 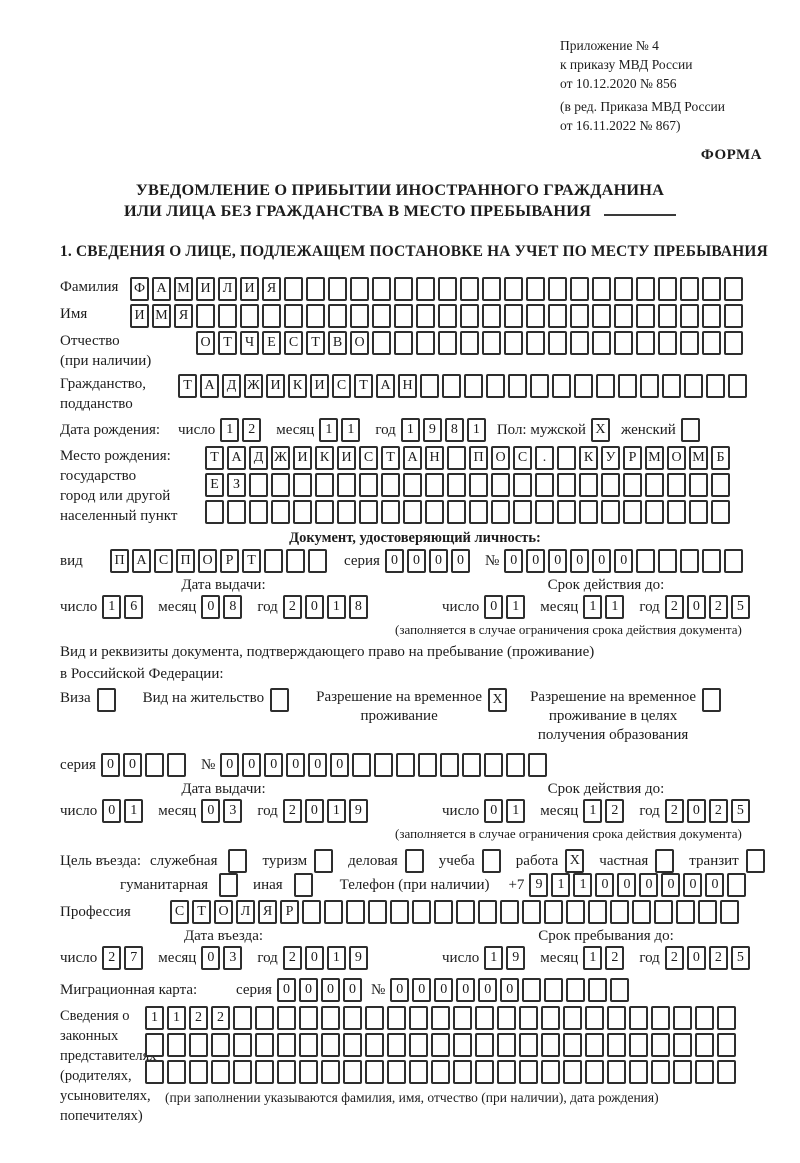 I want to click on char-cell: К, so click(x=324, y=458).